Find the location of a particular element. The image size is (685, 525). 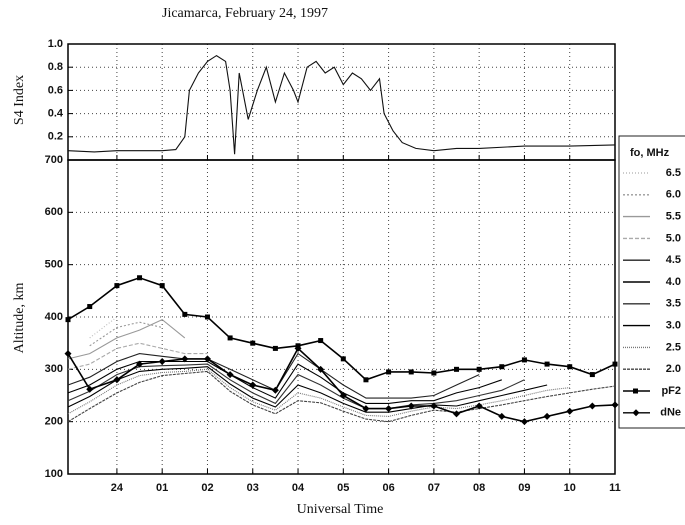

legend-label: 5.0 is located at coordinates (673, 238).